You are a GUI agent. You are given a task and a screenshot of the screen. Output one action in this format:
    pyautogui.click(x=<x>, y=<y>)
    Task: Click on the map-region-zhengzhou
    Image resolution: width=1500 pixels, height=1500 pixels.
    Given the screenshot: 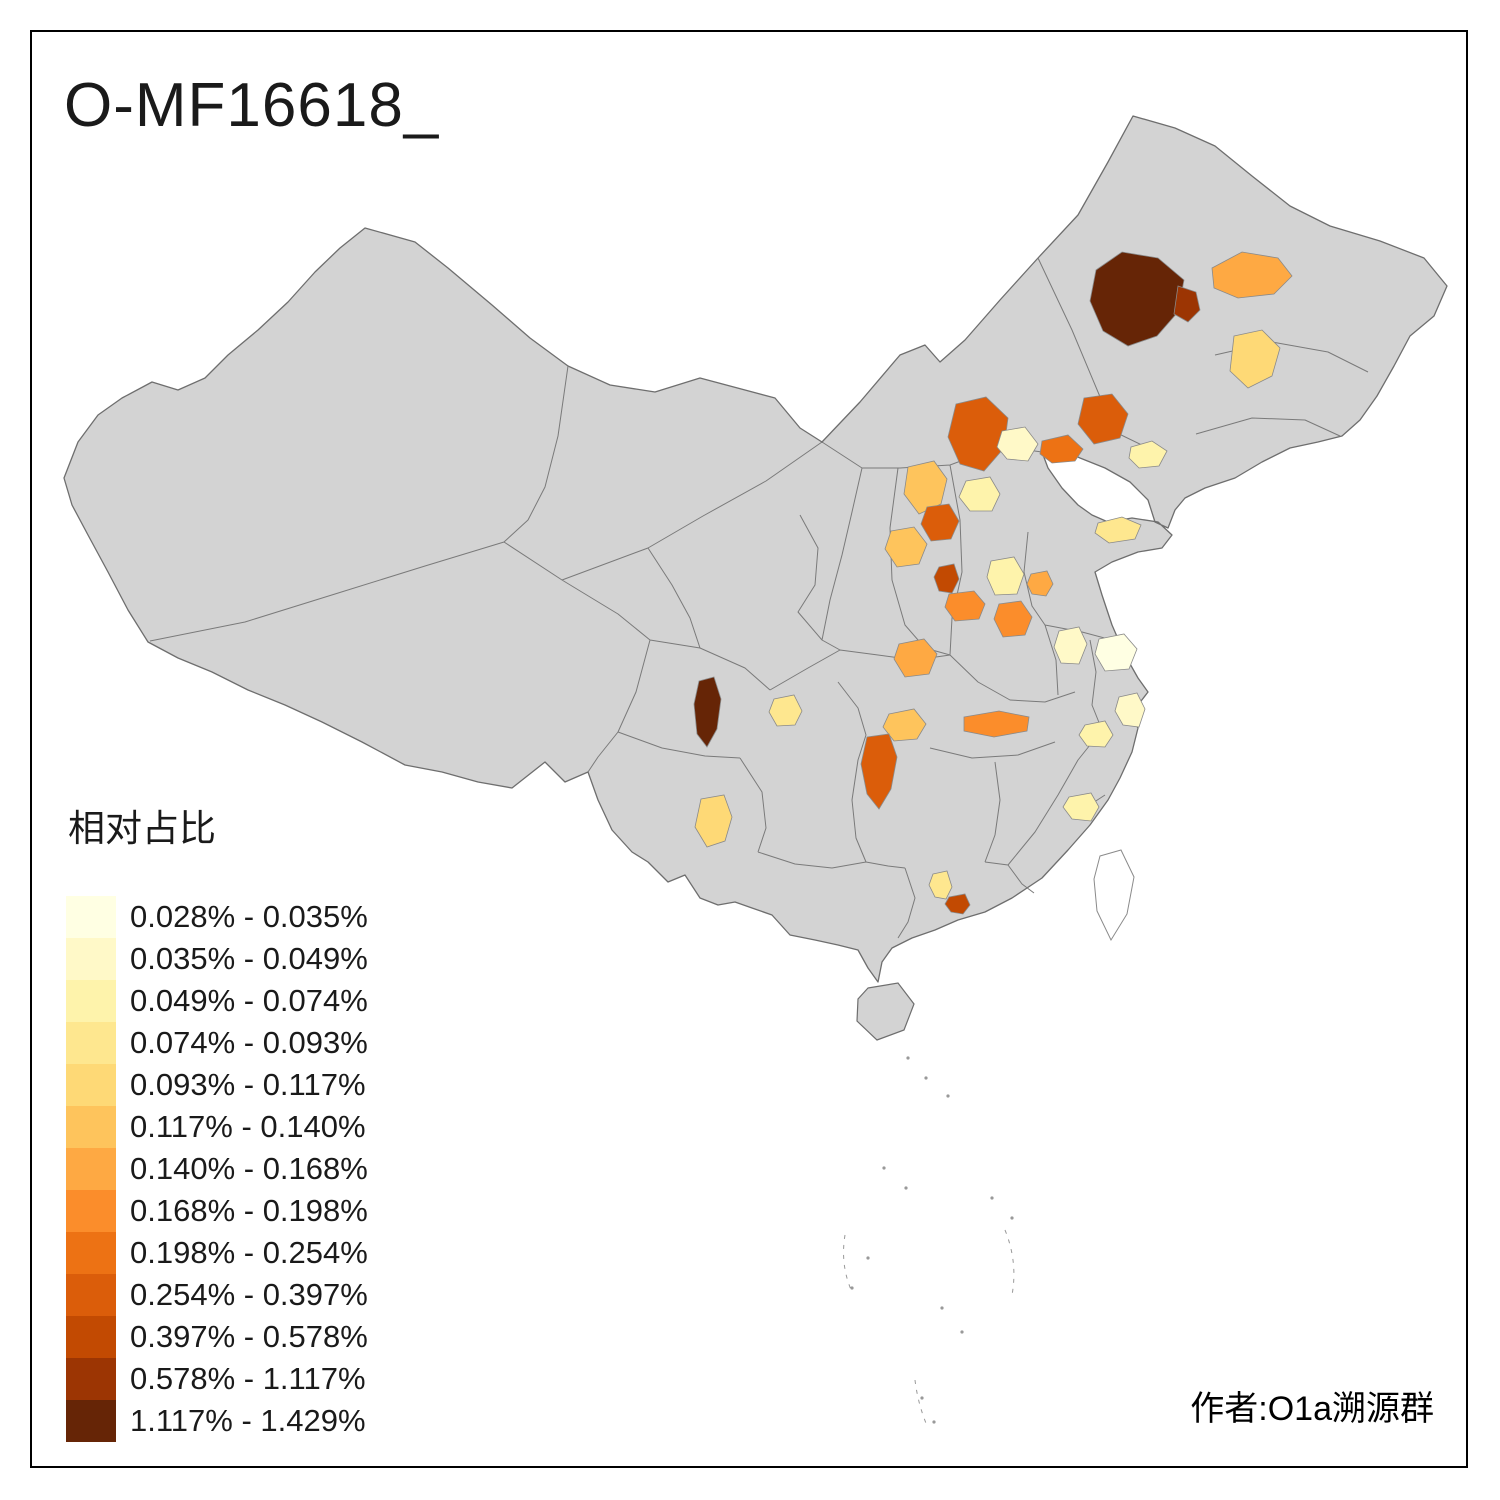 What is the action you would take?
    pyautogui.click(x=1013, y=619)
    